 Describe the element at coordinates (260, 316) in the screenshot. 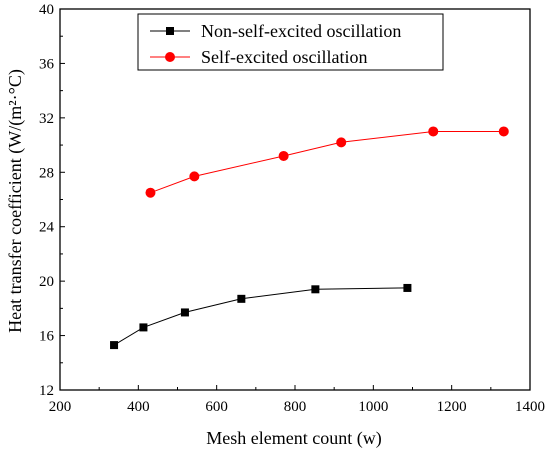

I see `series-line-non-self-excited` at that location.